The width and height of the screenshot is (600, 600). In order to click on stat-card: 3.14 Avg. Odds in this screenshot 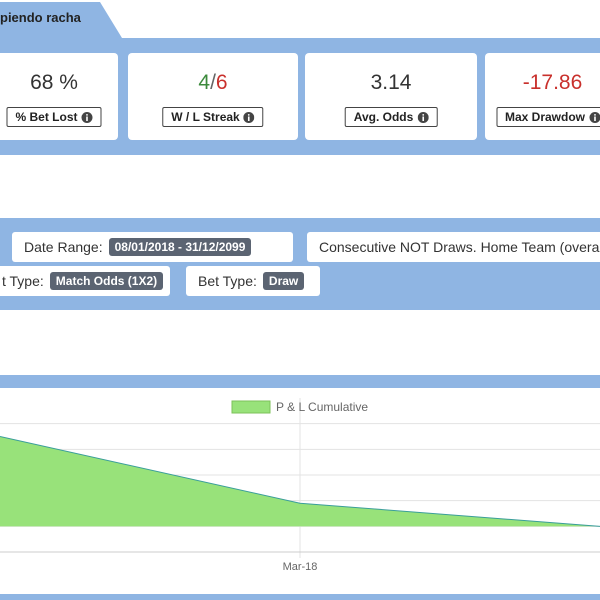, I will do `click(391, 96)`.